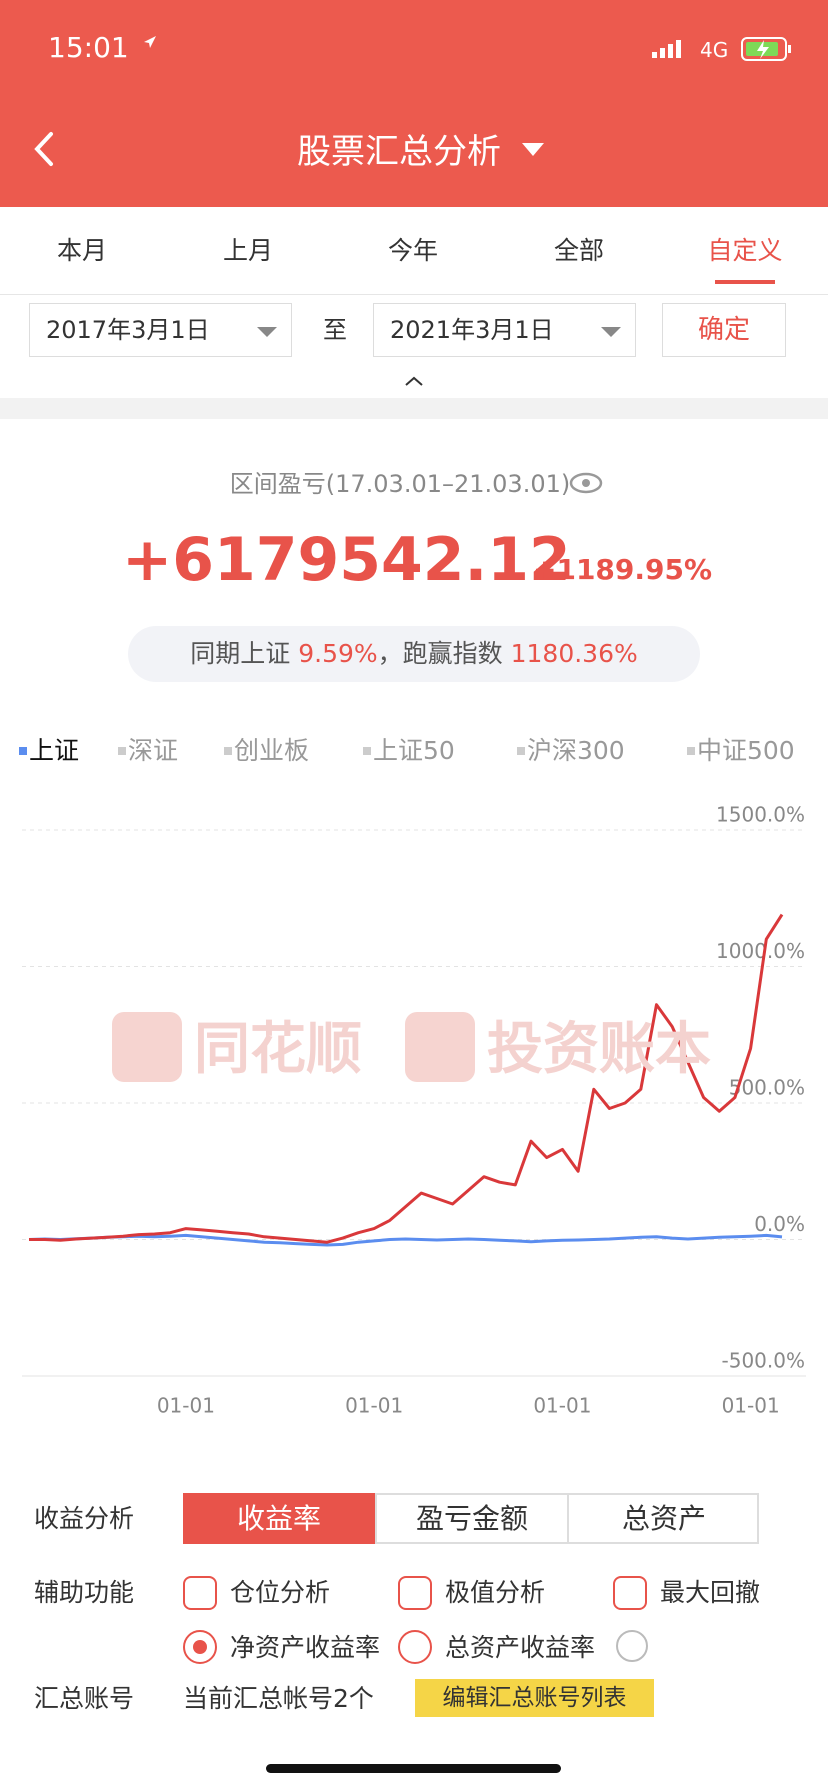 This screenshot has width=828, height=1792. What do you see at coordinates (153, 750) in the screenshot?
I see `index-tab: 深证` at bounding box center [153, 750].